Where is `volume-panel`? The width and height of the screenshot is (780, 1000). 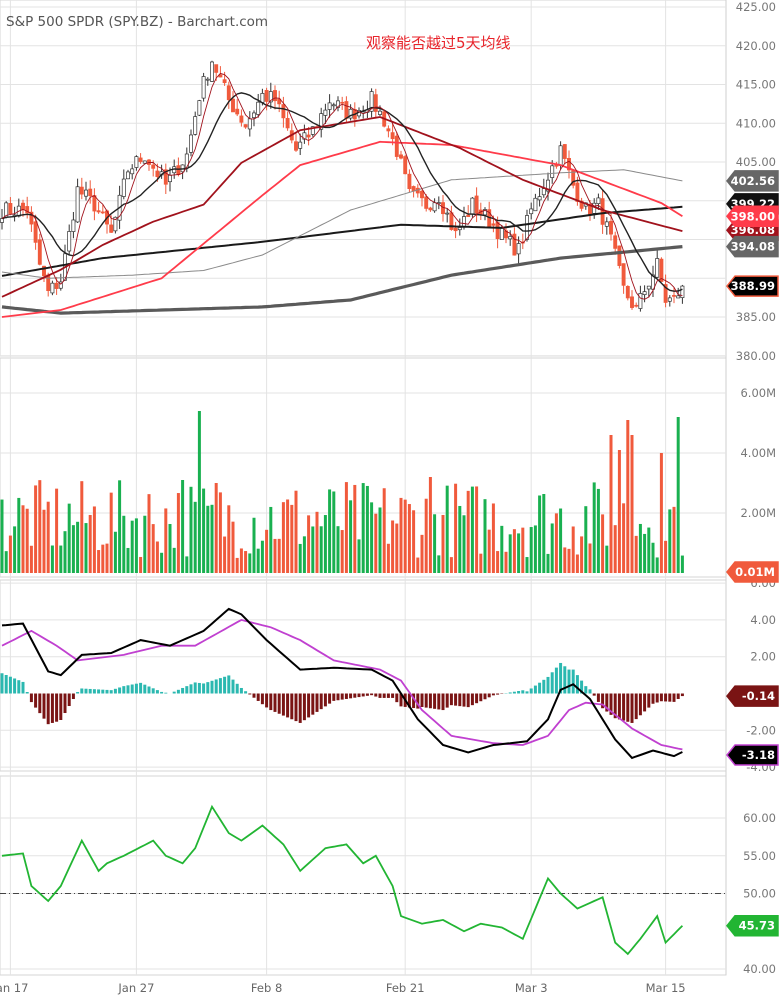 volume-panel is located at coordinates (342, 492).